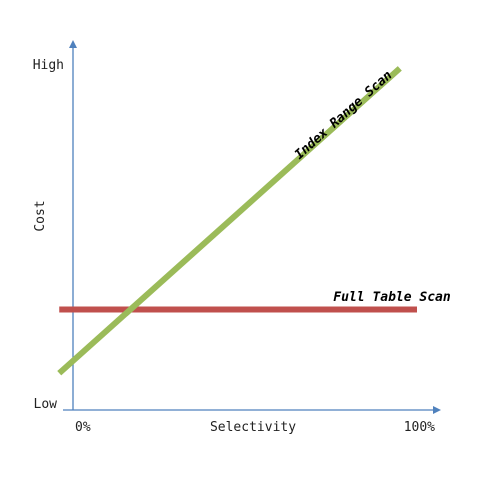  What do you see at coordinates (40, 215) in the screenshot?
I see `y-axis-title: Cost` at bounding box center [40, 215].